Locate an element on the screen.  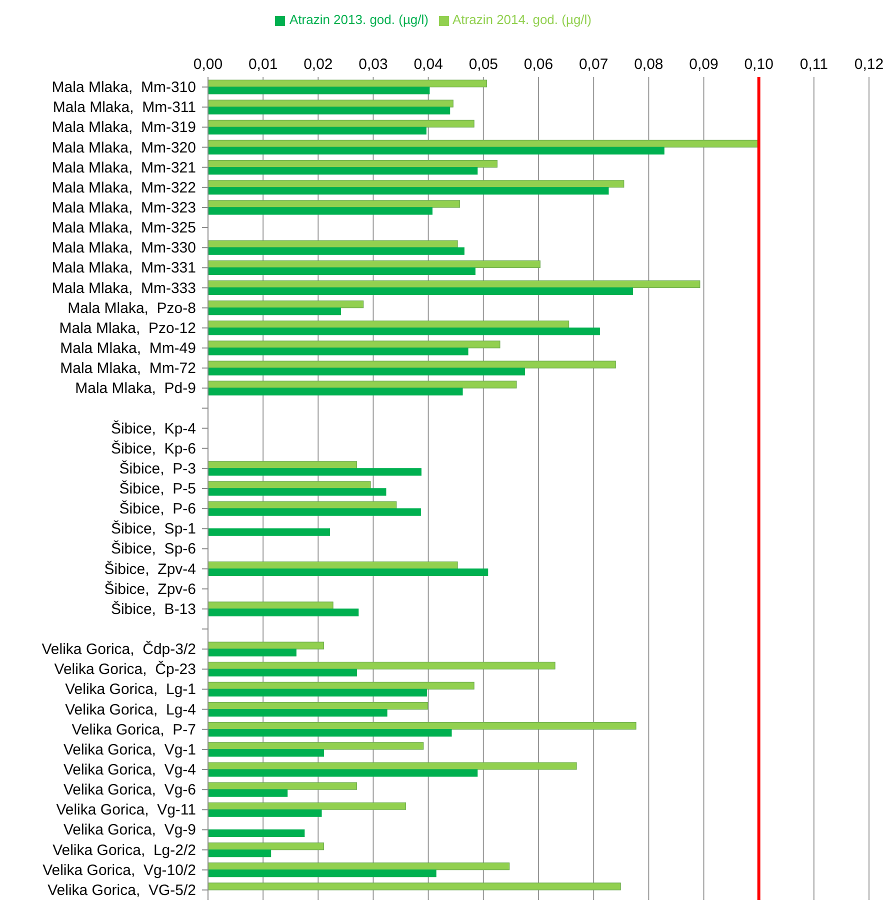
x-tick-label: 0,07 is located at coordinates (593, 64).